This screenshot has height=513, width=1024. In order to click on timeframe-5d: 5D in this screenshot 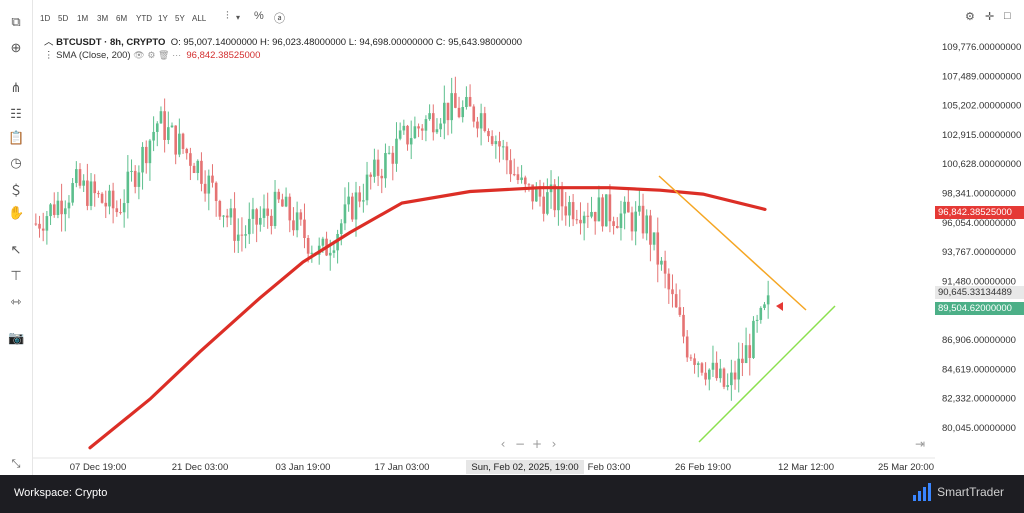, I will do `click(63, 18)`.